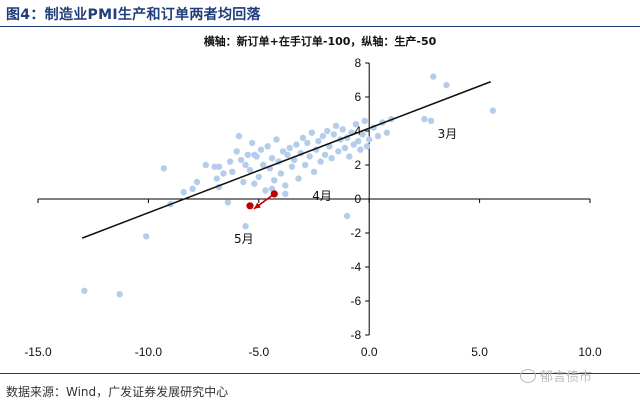 The image size is (640, 408). Describe the element at coordinates (356, 267) in the screenshot. I see `y-tick-label: -4` at that location.